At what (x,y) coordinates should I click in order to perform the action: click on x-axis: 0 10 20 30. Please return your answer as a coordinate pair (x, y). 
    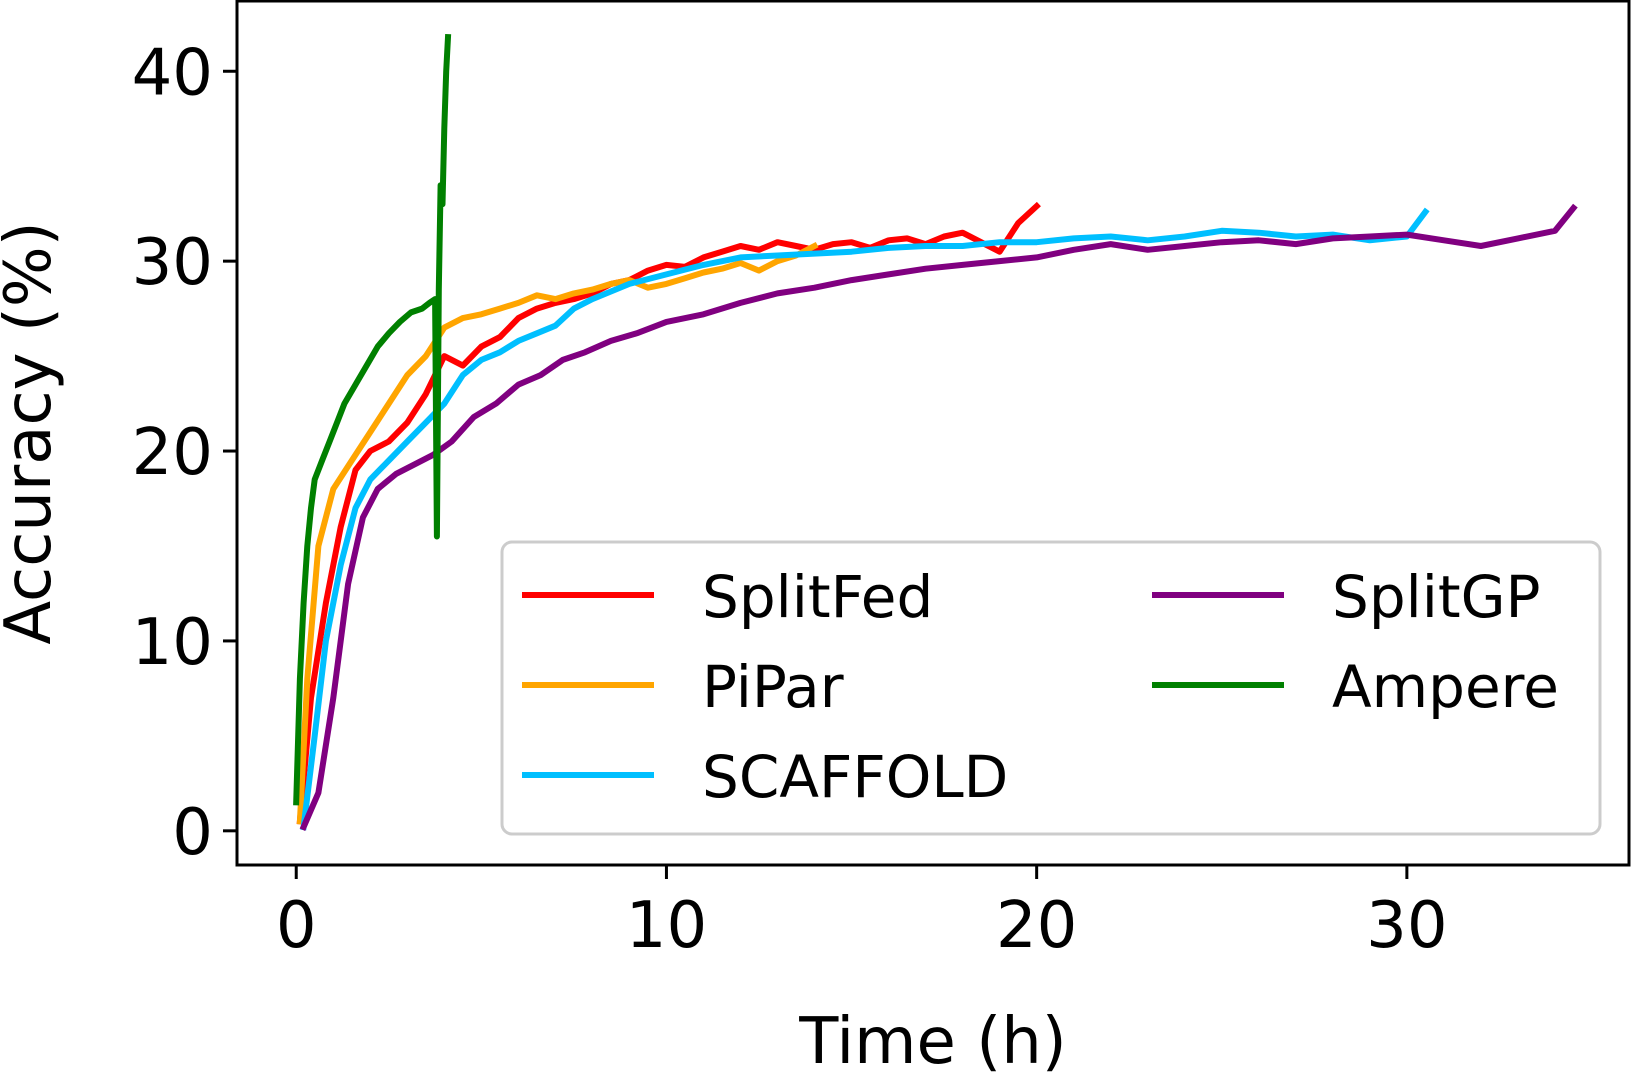
    Looking at the image, I should click on (862, 914).